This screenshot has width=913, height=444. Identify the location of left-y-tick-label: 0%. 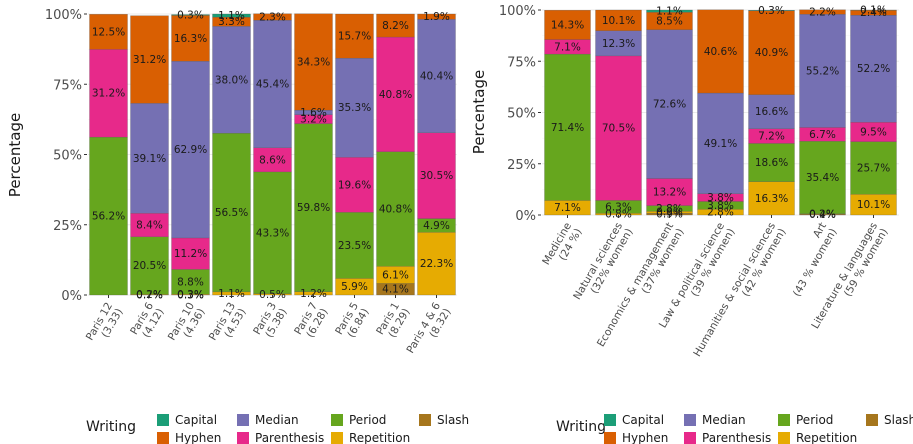
(71, 296).